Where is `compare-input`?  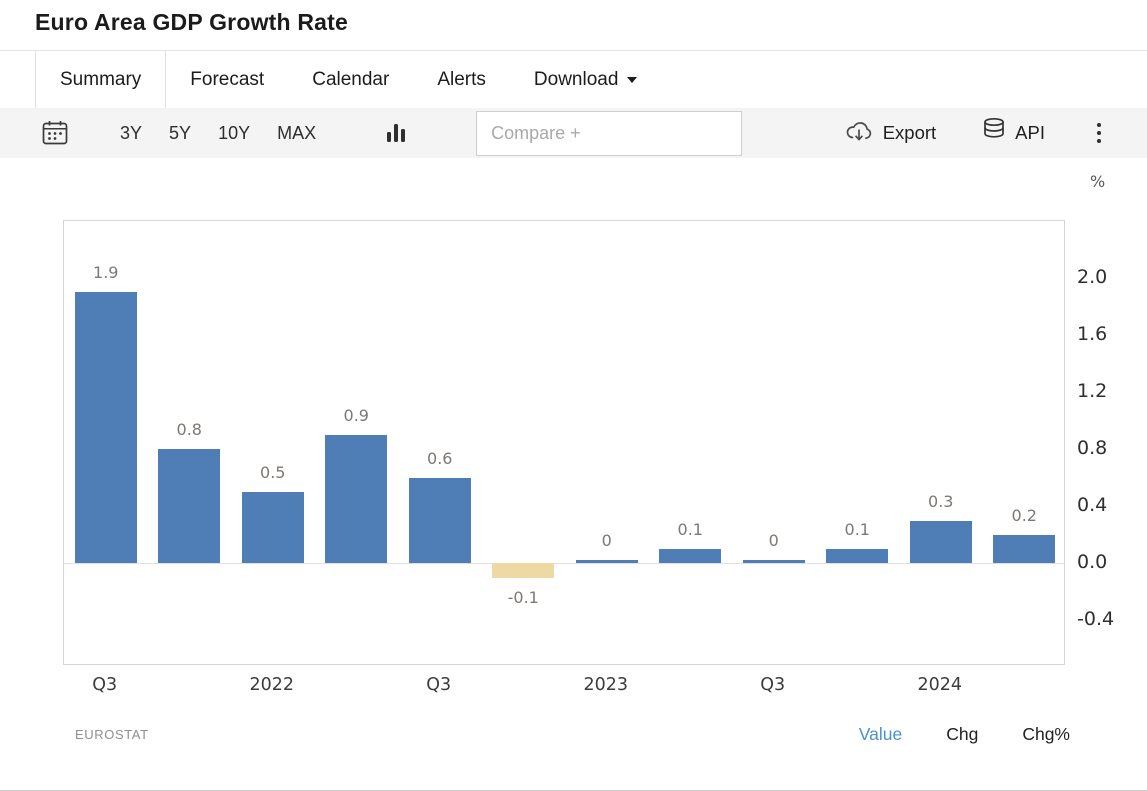
compare-input is located at coordinates (609, 133).